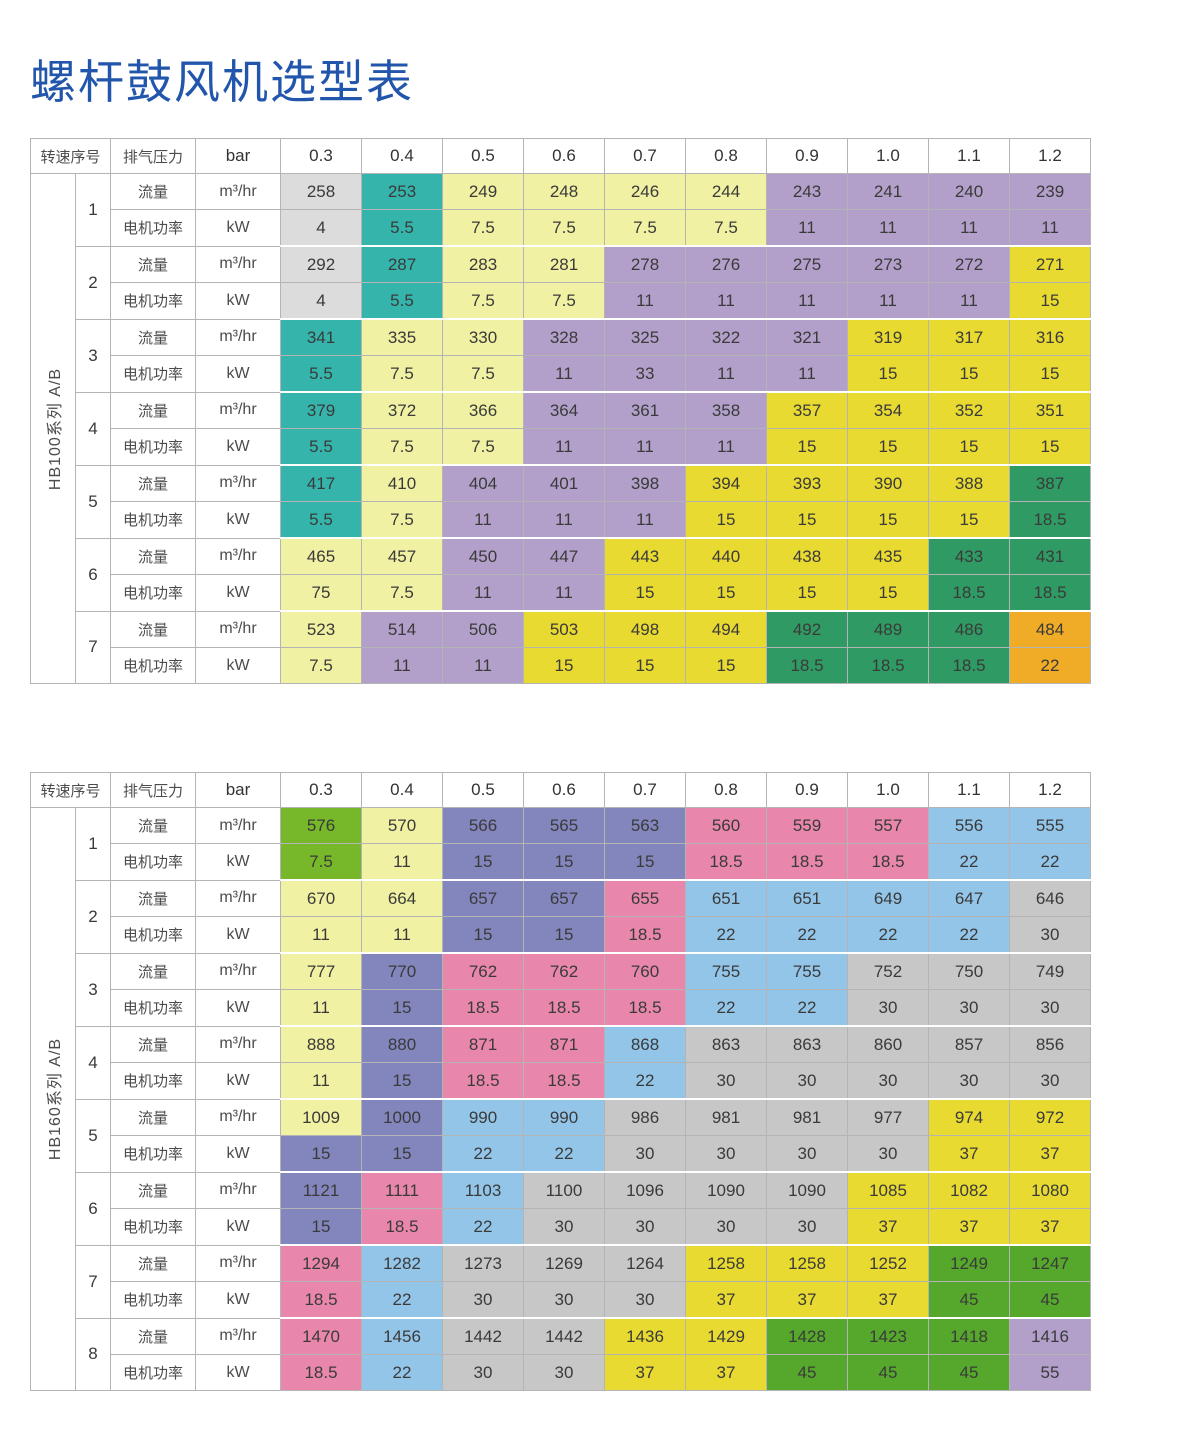 This screenshot has width=1200, height=1429. I want to click on power-row: 电机功率 kW 18.5 22 30 30 30 37 37 37 45 45, so click(561, 1300).